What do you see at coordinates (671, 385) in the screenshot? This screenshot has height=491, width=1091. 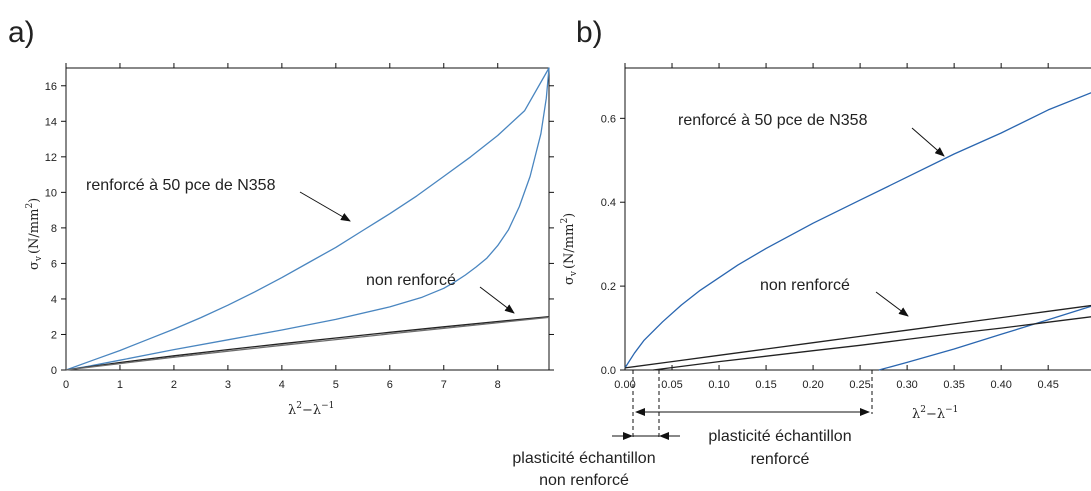 I see `x-tick-label-b-1: 0.05` at bounding box center [671, 385].